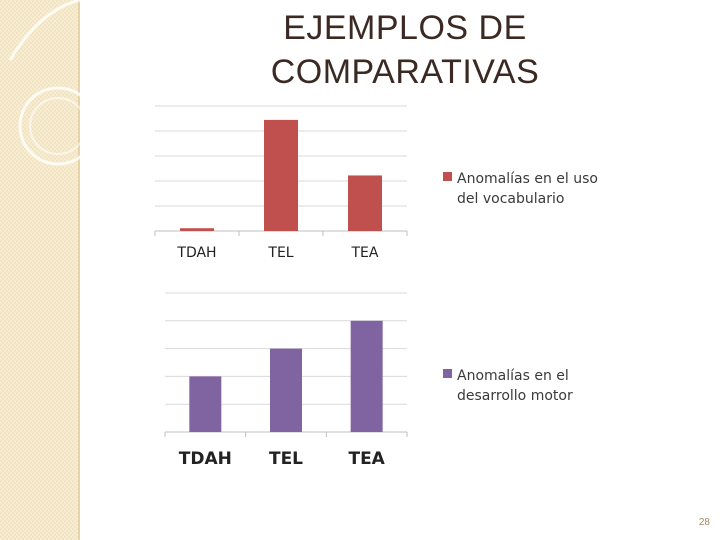  I want to click on chart-1-x-tick-label: TEL, so click(280, 253).